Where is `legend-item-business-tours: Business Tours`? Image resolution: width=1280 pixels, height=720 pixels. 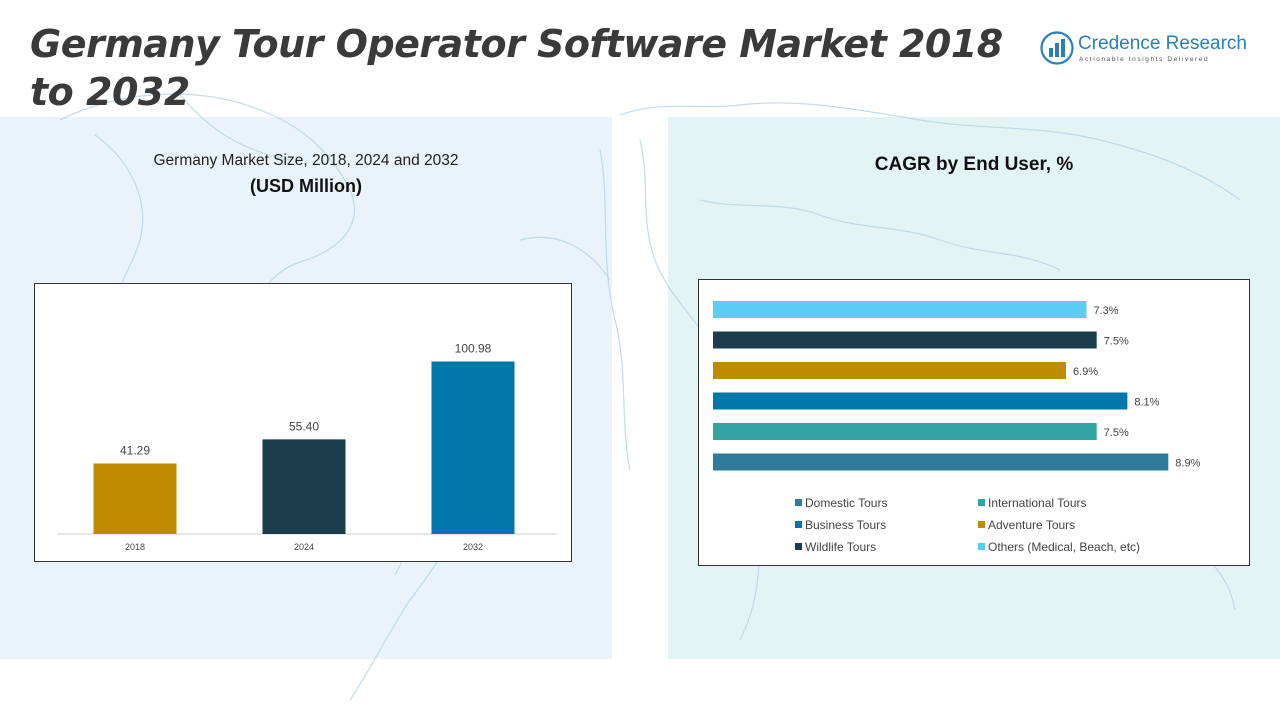
legend-item-business-tours: Business Tours is located at coordinates (840, 525).